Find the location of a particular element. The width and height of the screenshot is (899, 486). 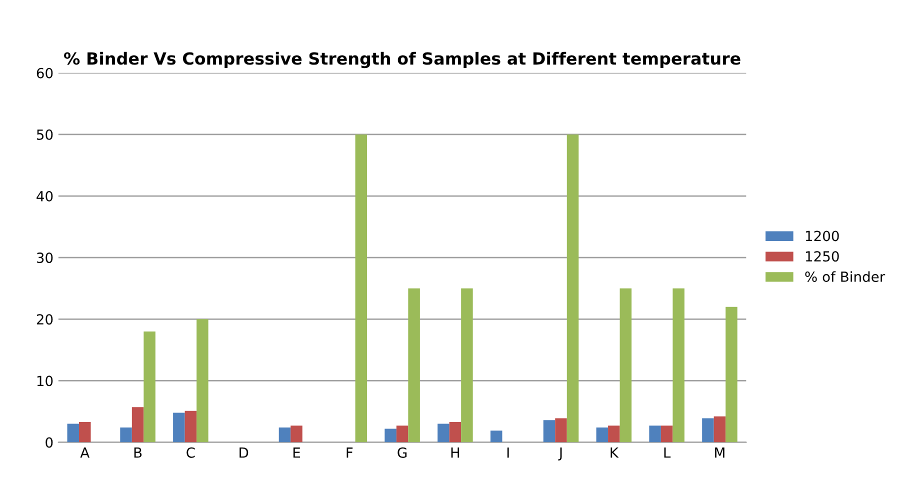

x-tick-label: C is located at coordinates (190, 452).